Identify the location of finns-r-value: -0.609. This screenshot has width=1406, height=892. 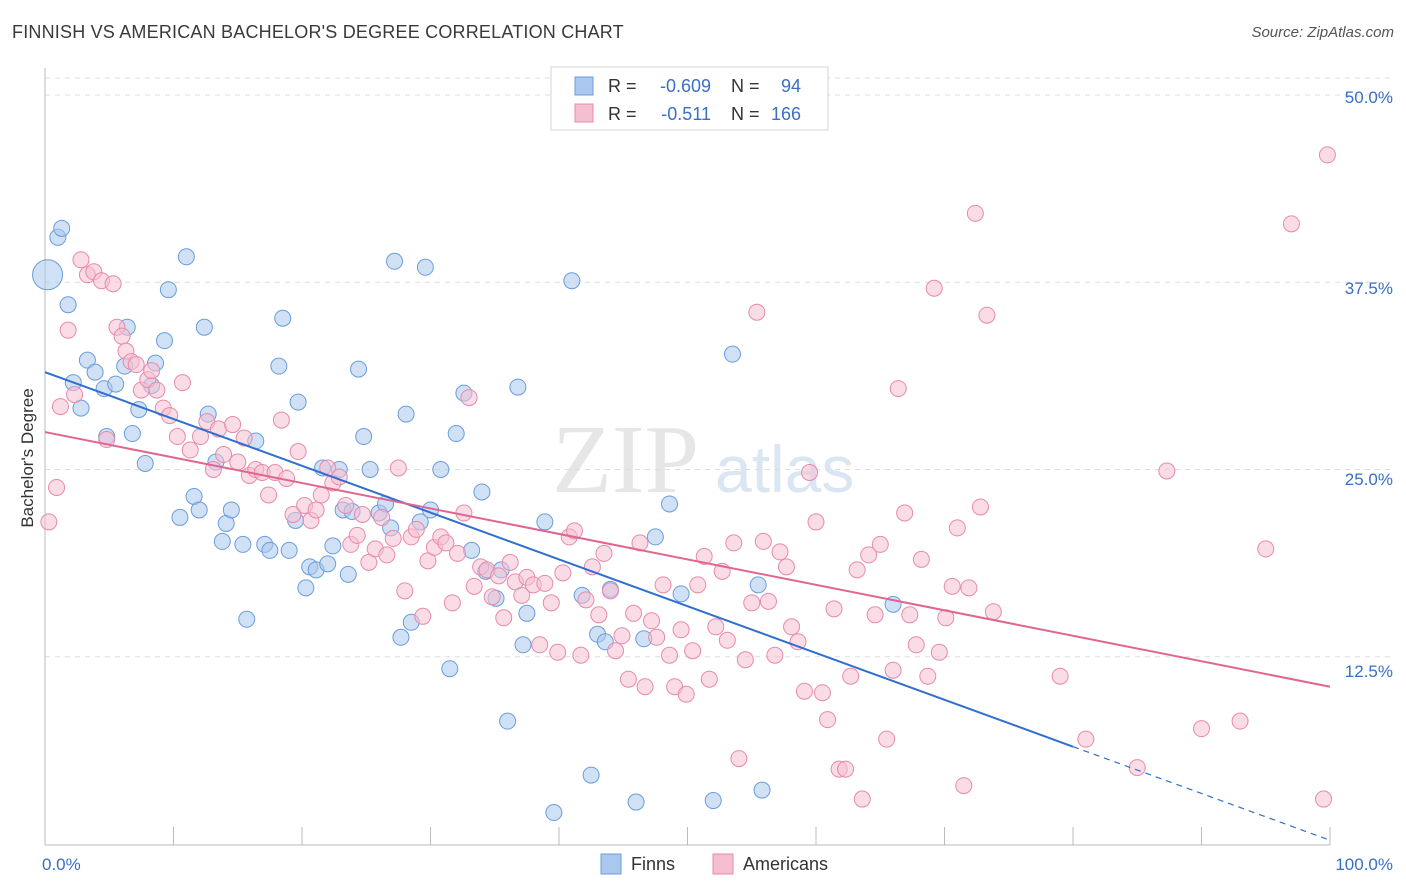
(685, 86).